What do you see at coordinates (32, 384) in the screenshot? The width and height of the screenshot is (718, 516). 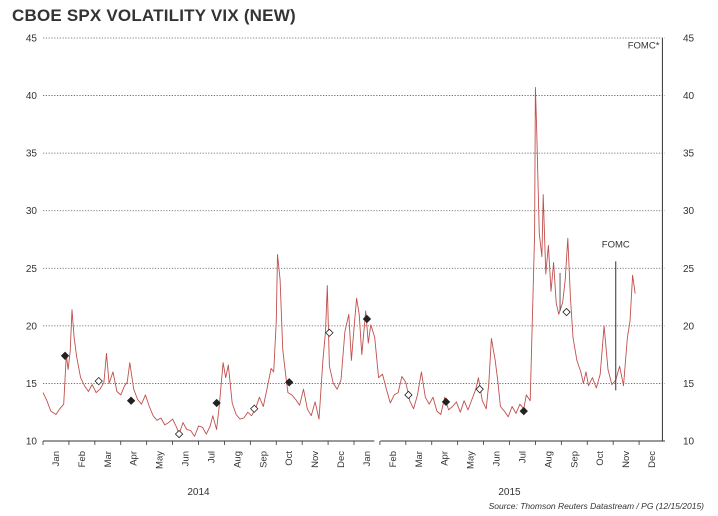 I see `y-tick-label-left: 15` at bounding box center [32, 384].